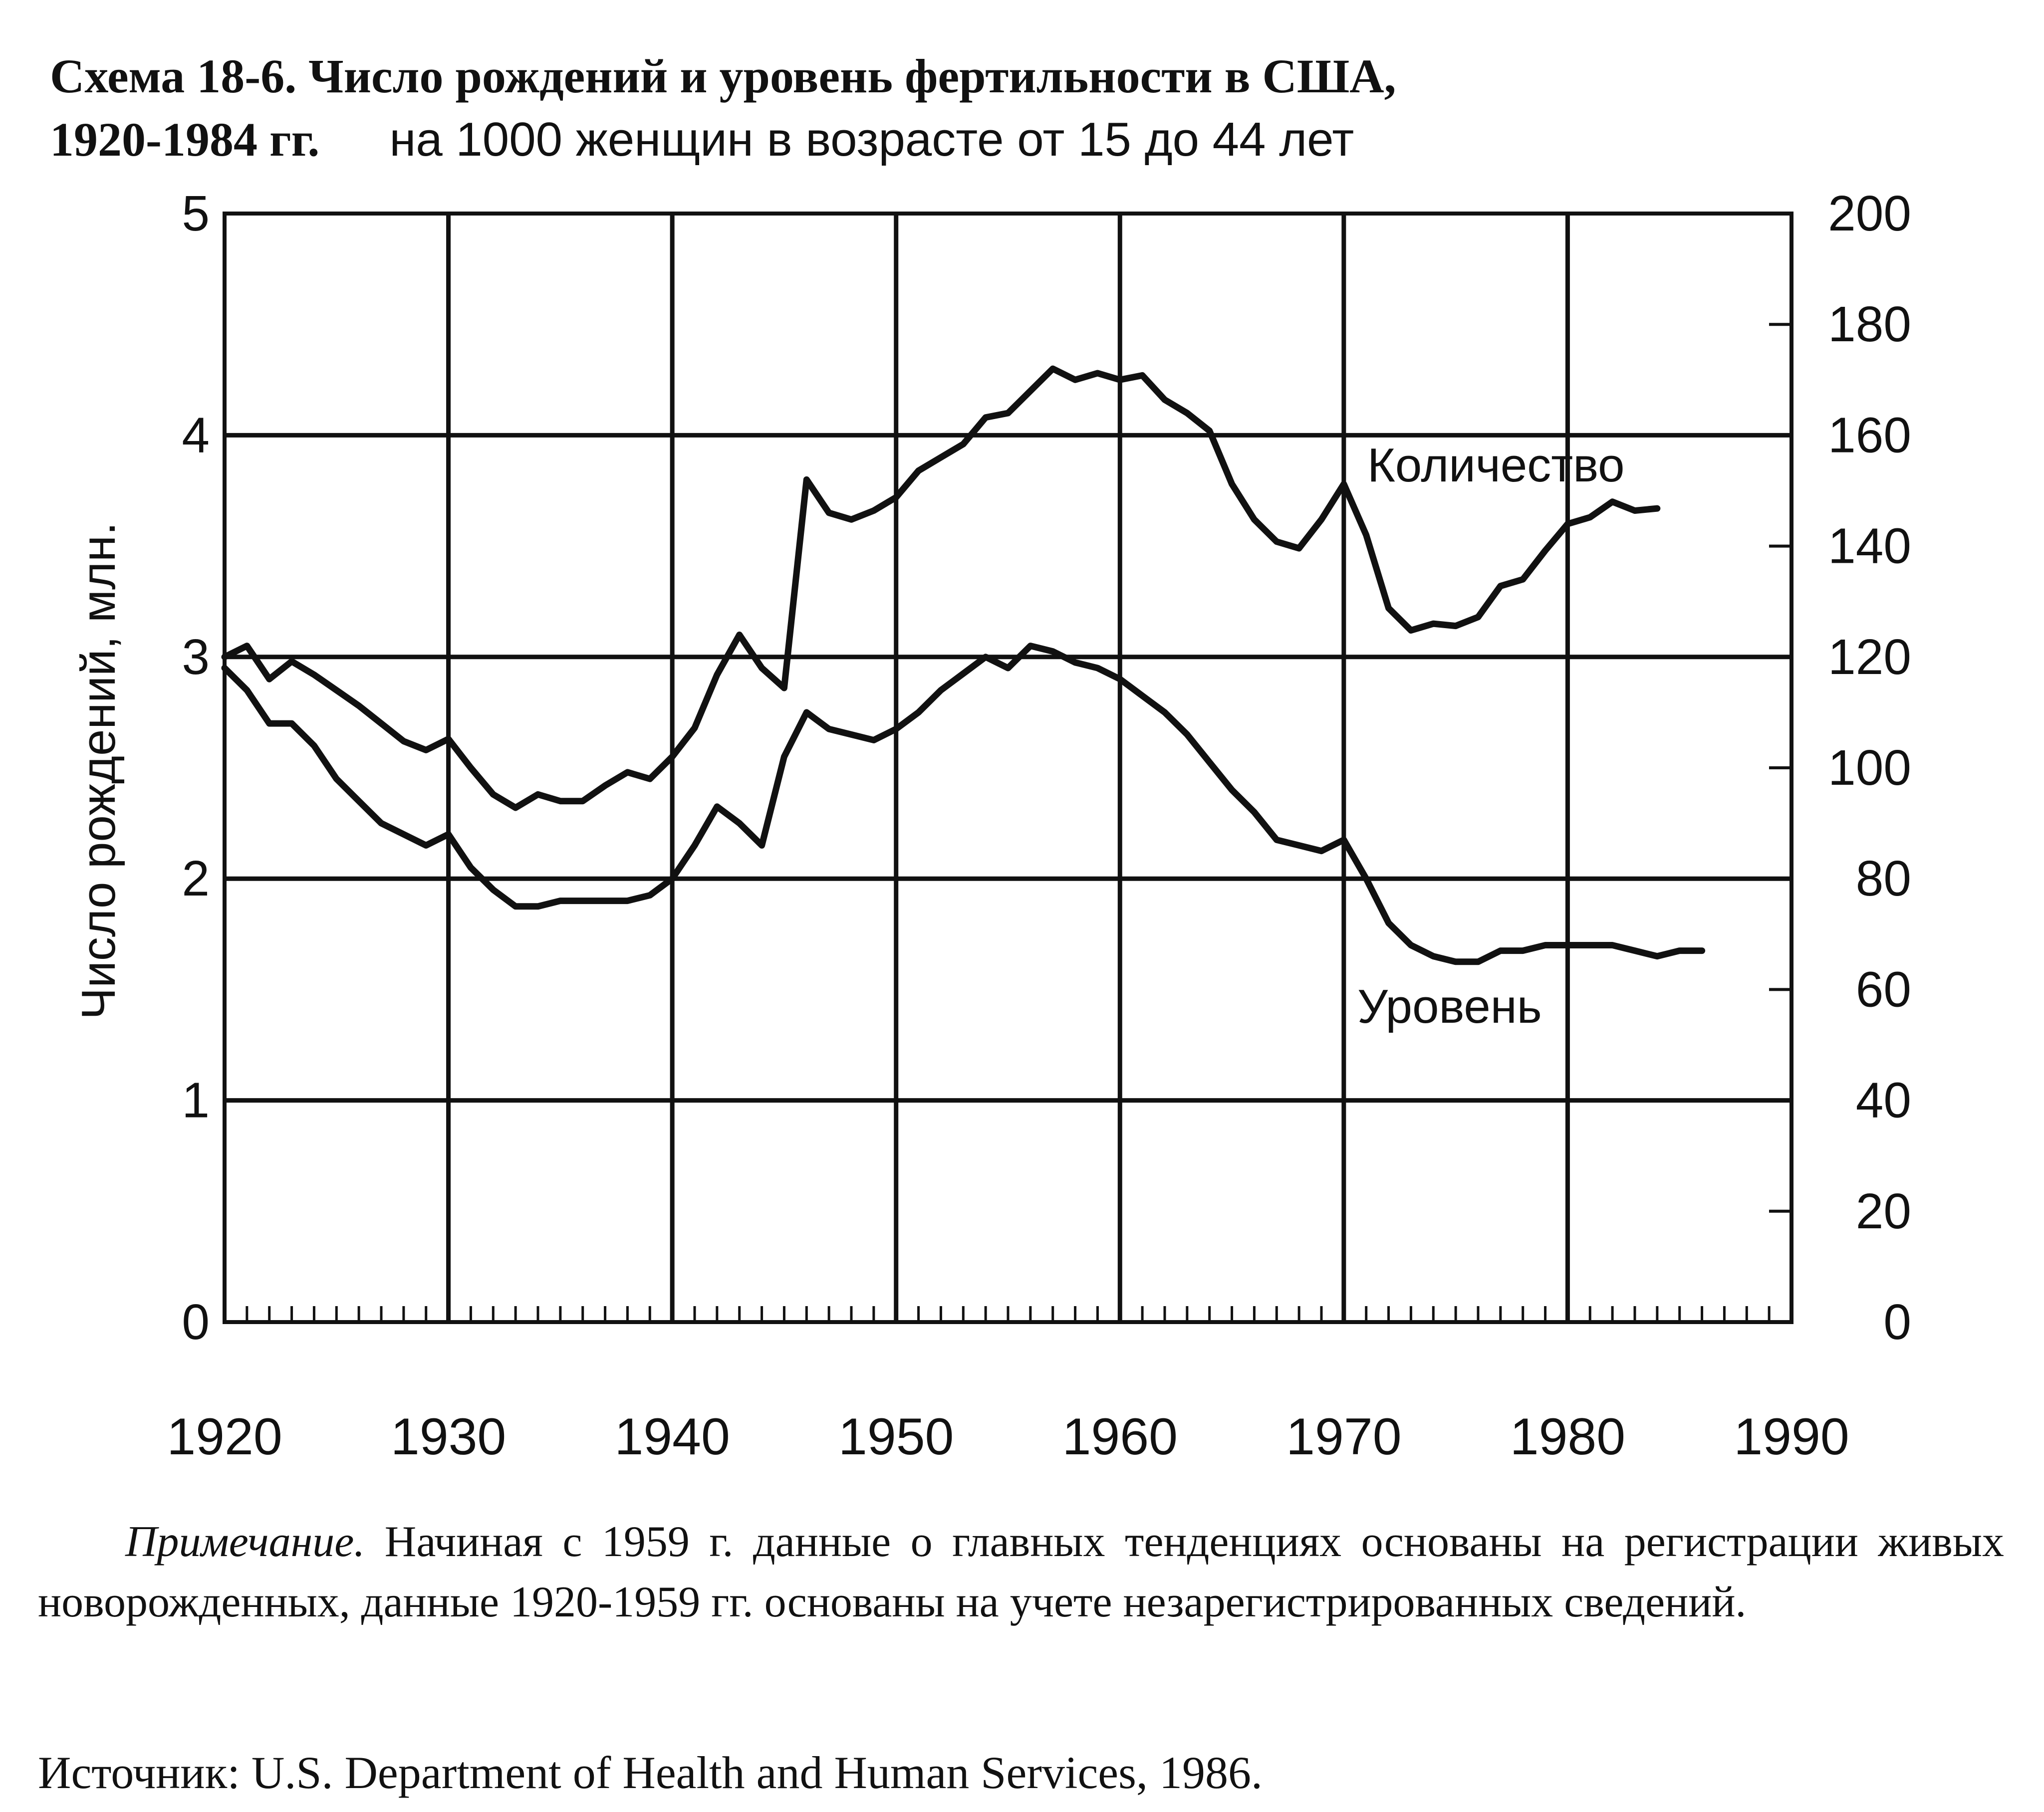 Image resolution: width=2044 pixels, height=1812 pixels. What do you see at coordinates (224, 1437) in the screenshot?
I see `x-tick-label: 1920` at bounding box center [224, 1437].